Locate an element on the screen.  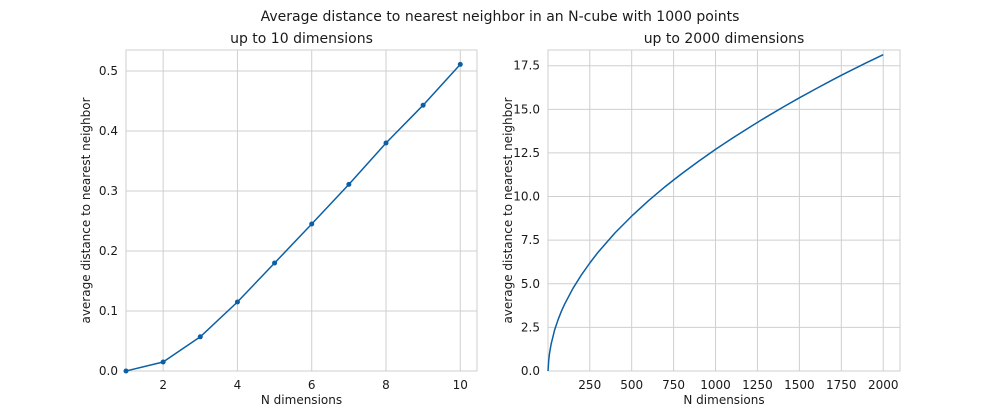
chart-1-xlabel: N dimensions is located at coordinates (723, 400).